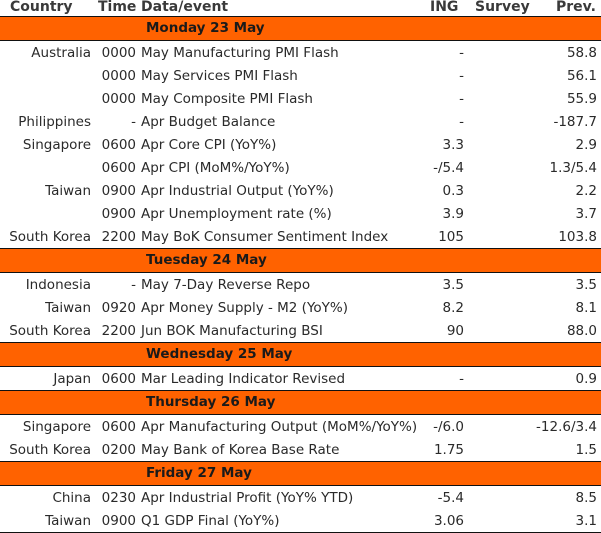 Image resolution: width=601 pixels, height=533 pixels. What do you see at coordinates (586, 450) in the screenshot?
I see `cell-prev: 1.5` at bounding box center [586, 450].